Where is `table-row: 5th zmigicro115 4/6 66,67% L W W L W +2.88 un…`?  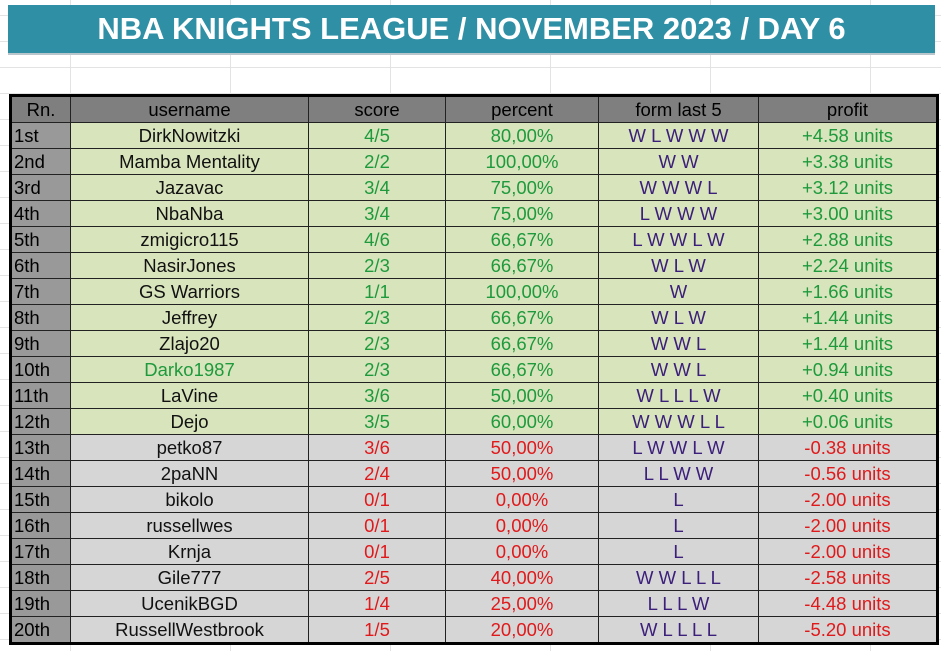
table-row: 5th zmigicro115 4/6 66,67% L W W L W +2.88 un… is located at coordinates (474, 239).